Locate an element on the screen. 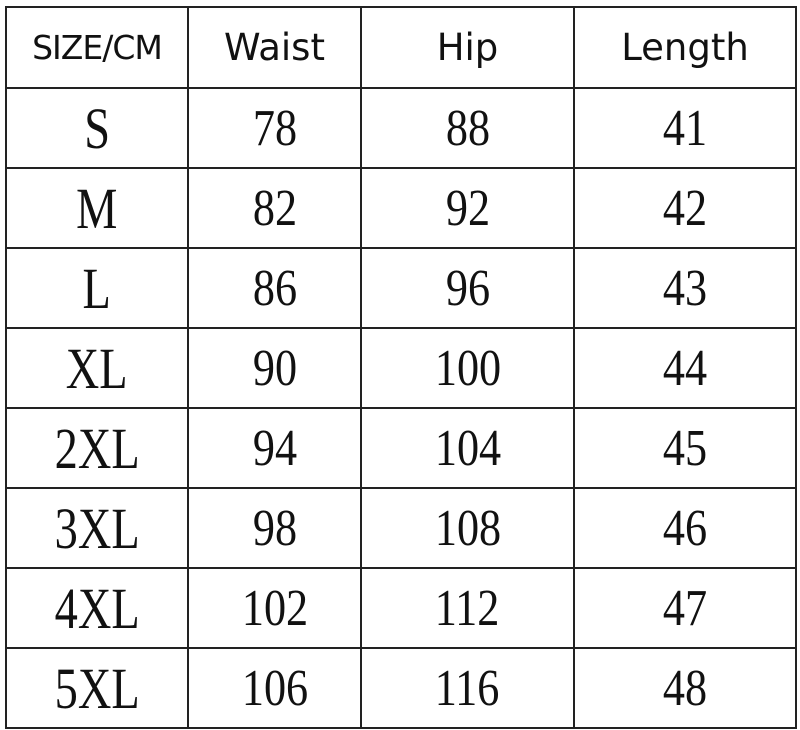  cell-text: 41 is located at coordinates (685, 128).